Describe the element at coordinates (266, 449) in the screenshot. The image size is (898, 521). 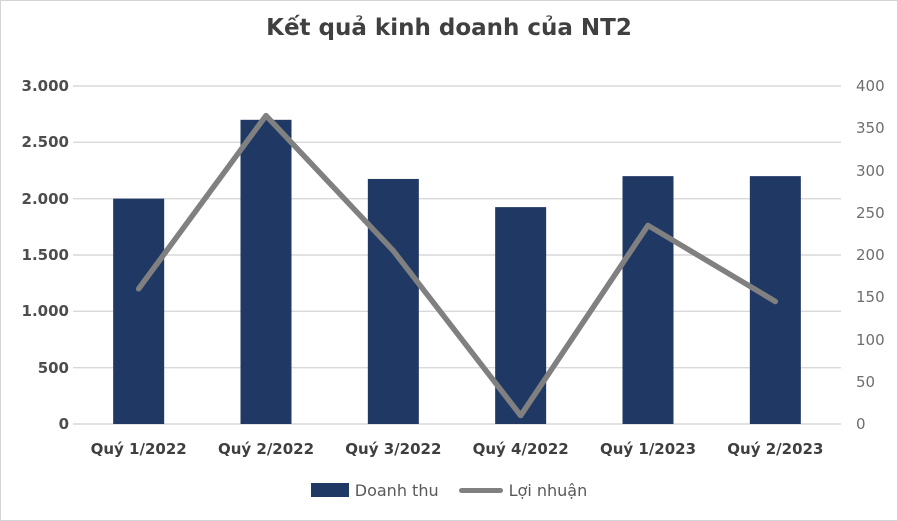
I see `x-axis-category-label: Quý 2/2022` at that location.